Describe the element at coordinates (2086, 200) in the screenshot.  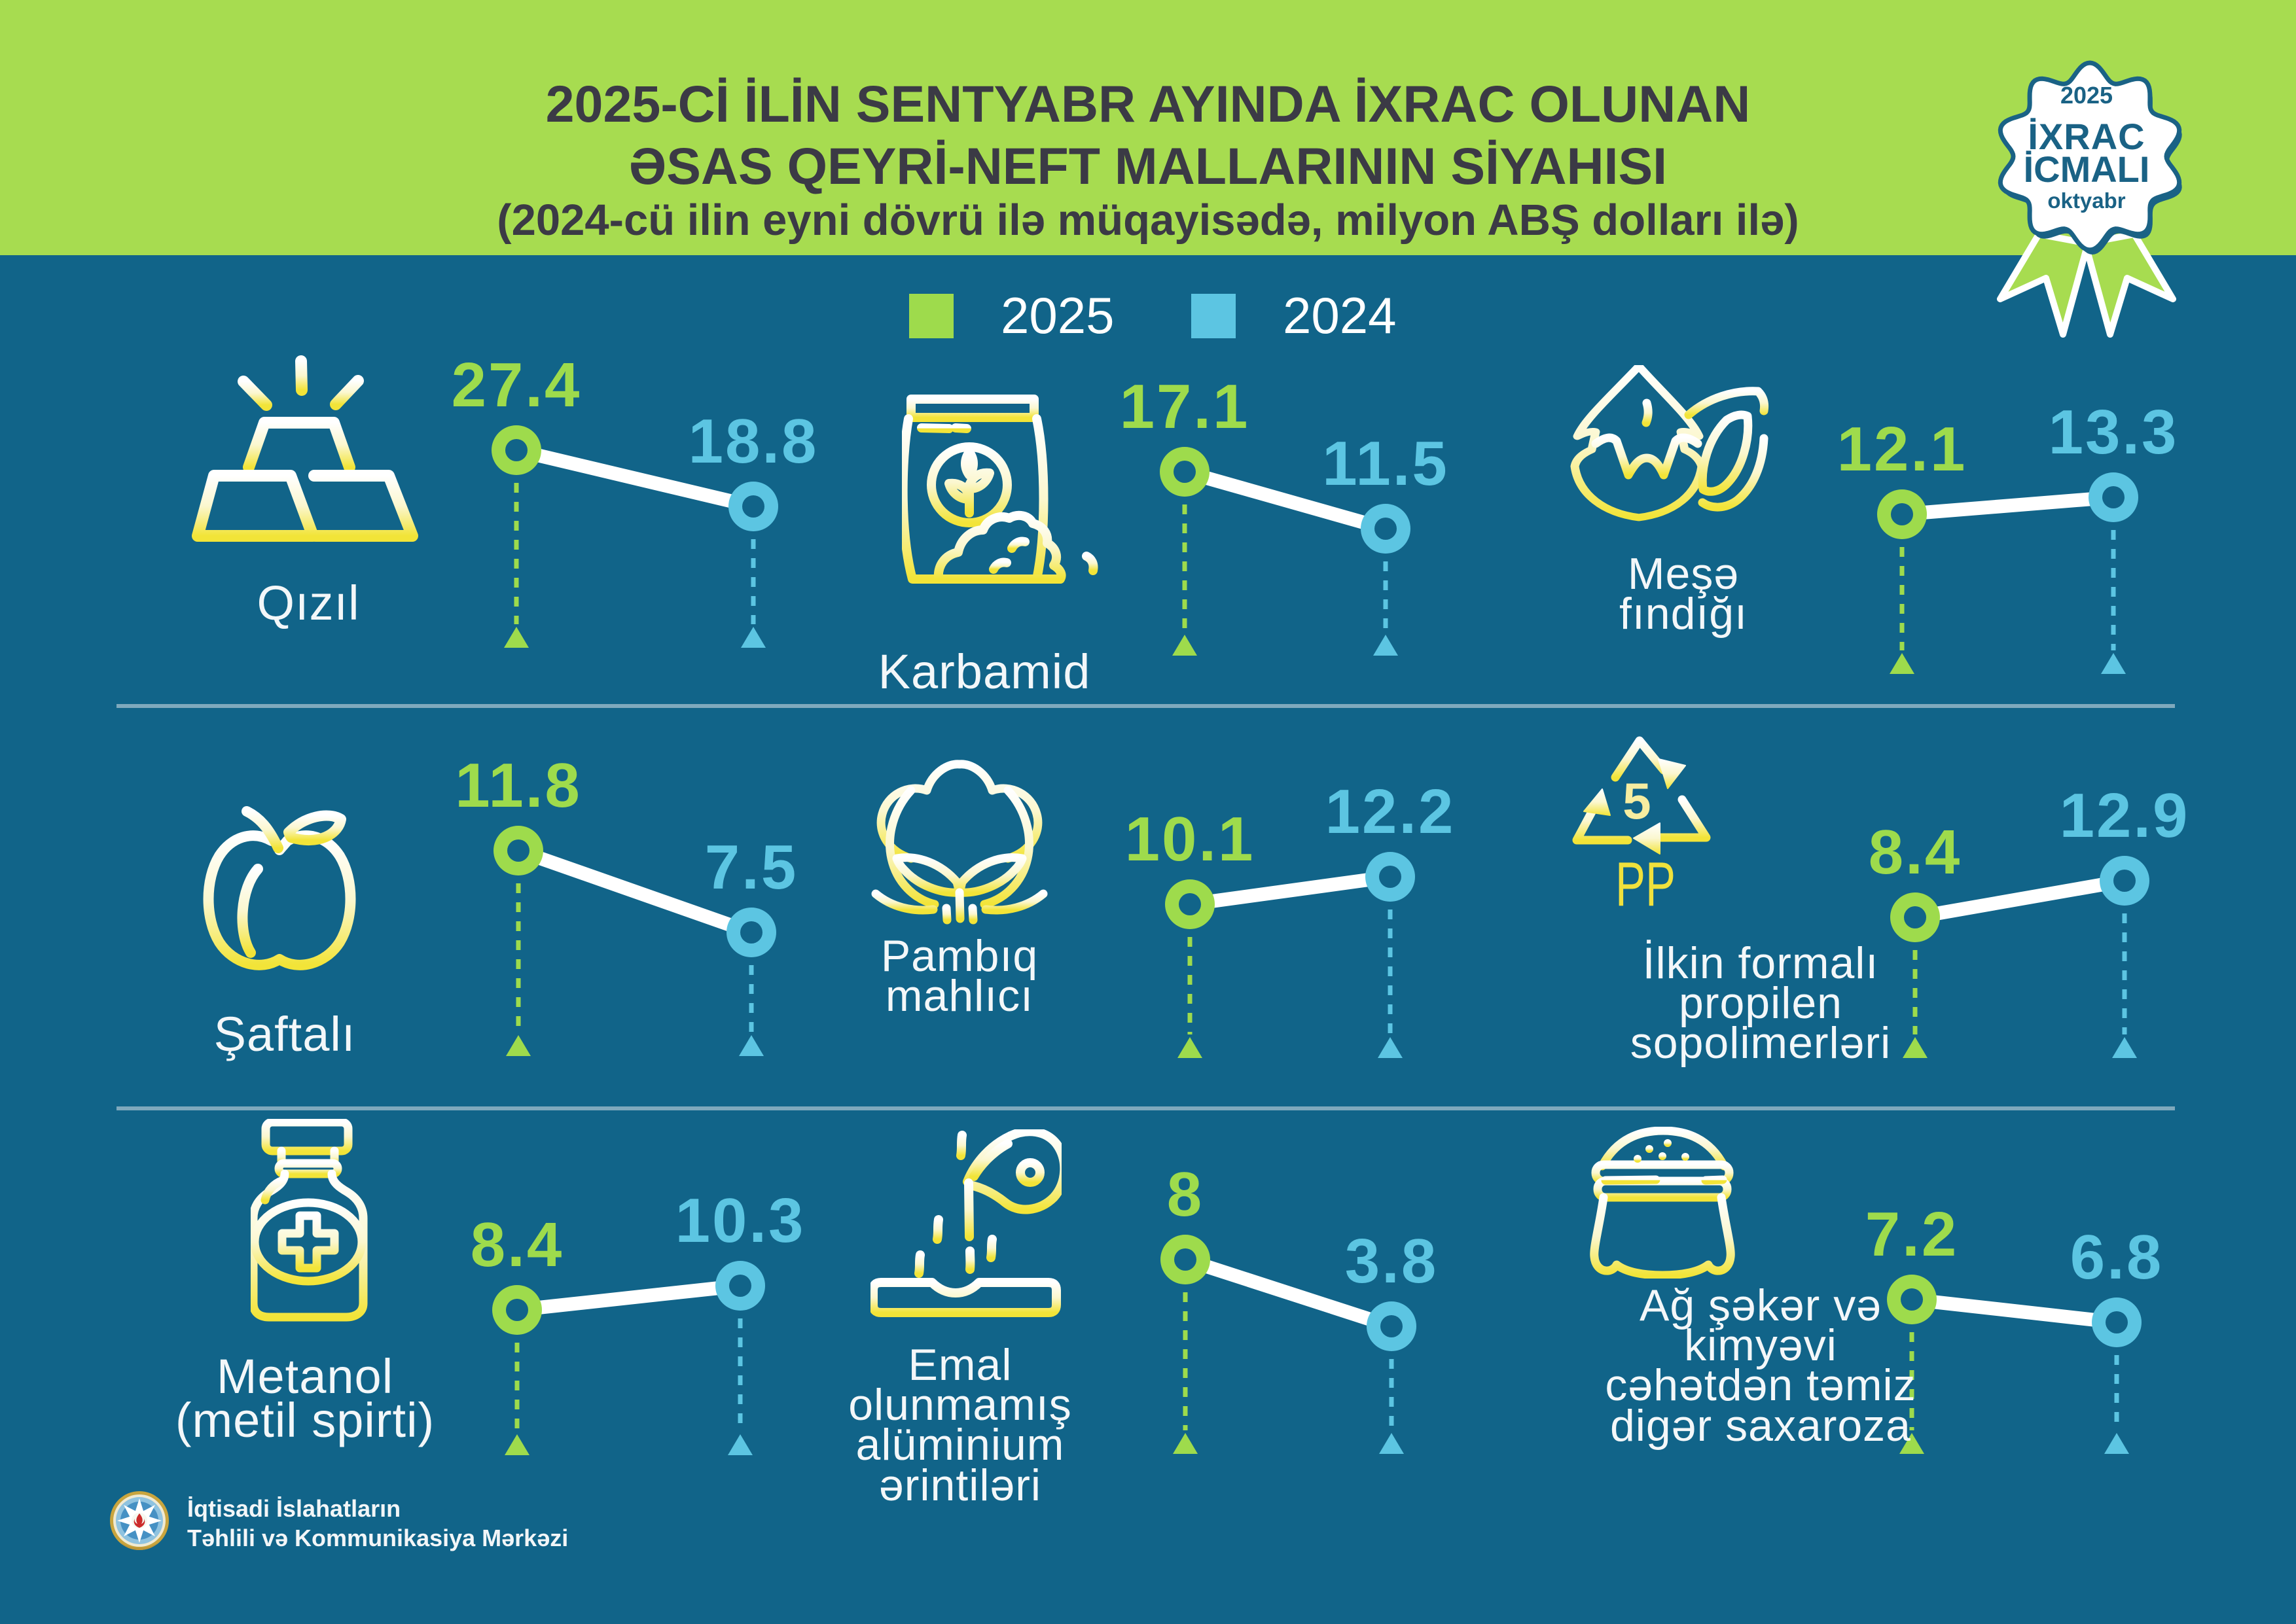
I see `svg-text: oktyabr` at that location.